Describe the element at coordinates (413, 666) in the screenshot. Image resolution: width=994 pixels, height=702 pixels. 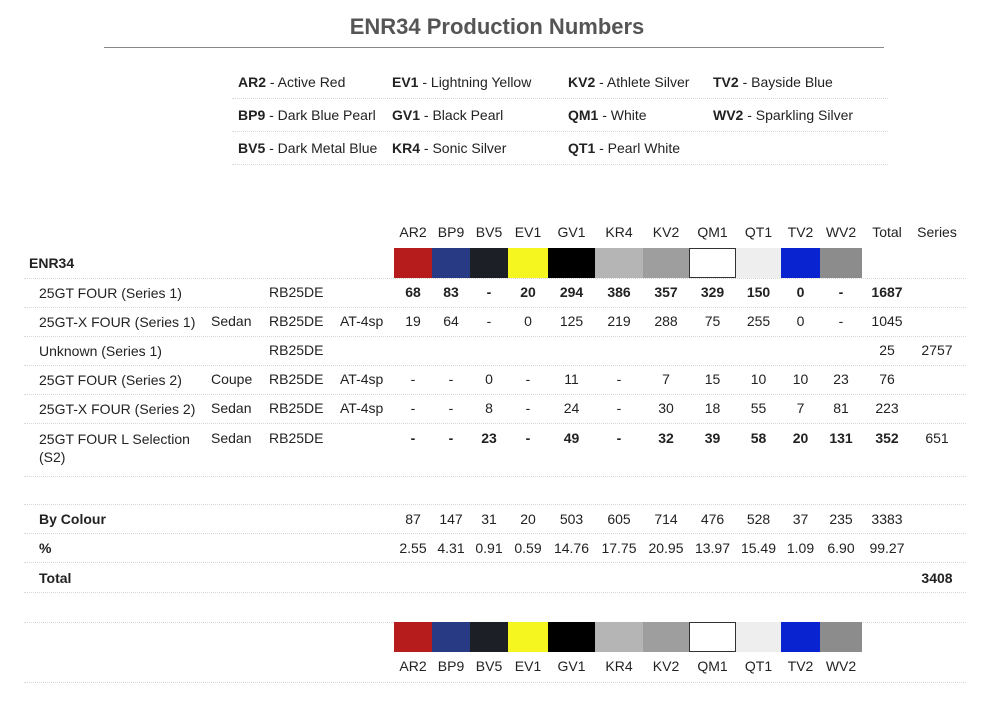
I see `footer-label-ar2: AR2` at that location.